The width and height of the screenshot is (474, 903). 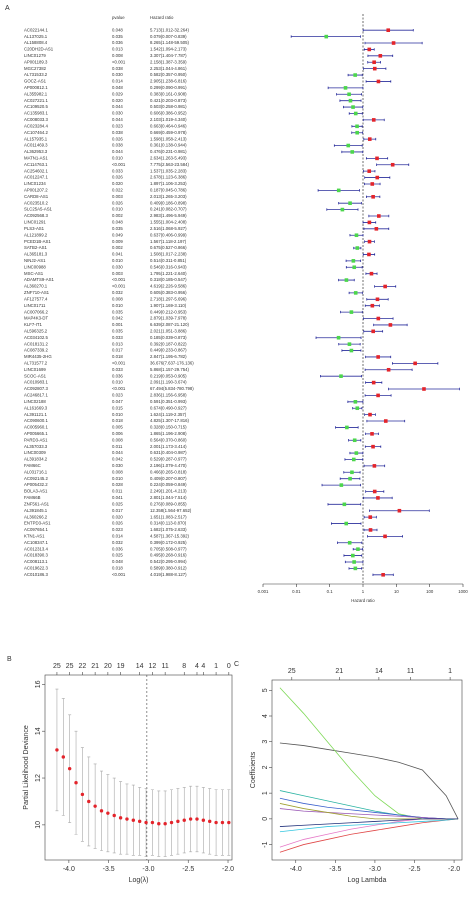 What do you see at coordinates (363, 591) in the screenshot?
I see `x-tick-label: 1` at bounding box center [363, 591].